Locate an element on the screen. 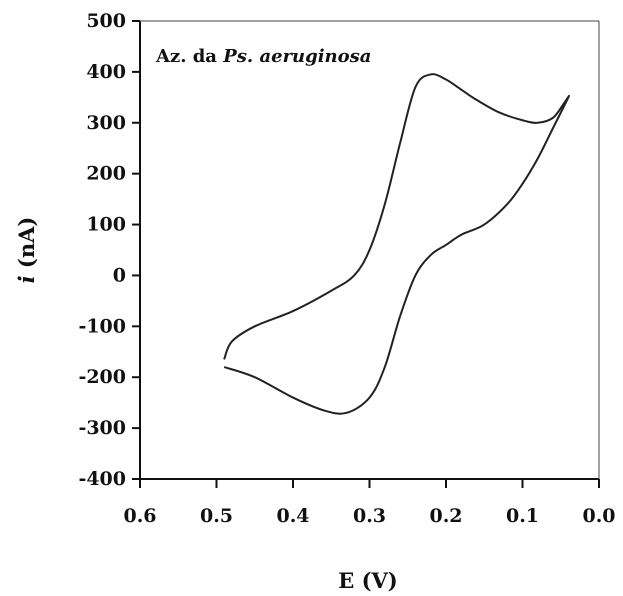 The image size is (623, 596). x-tick-label: 0.5 is located at coordinates (216, 516).